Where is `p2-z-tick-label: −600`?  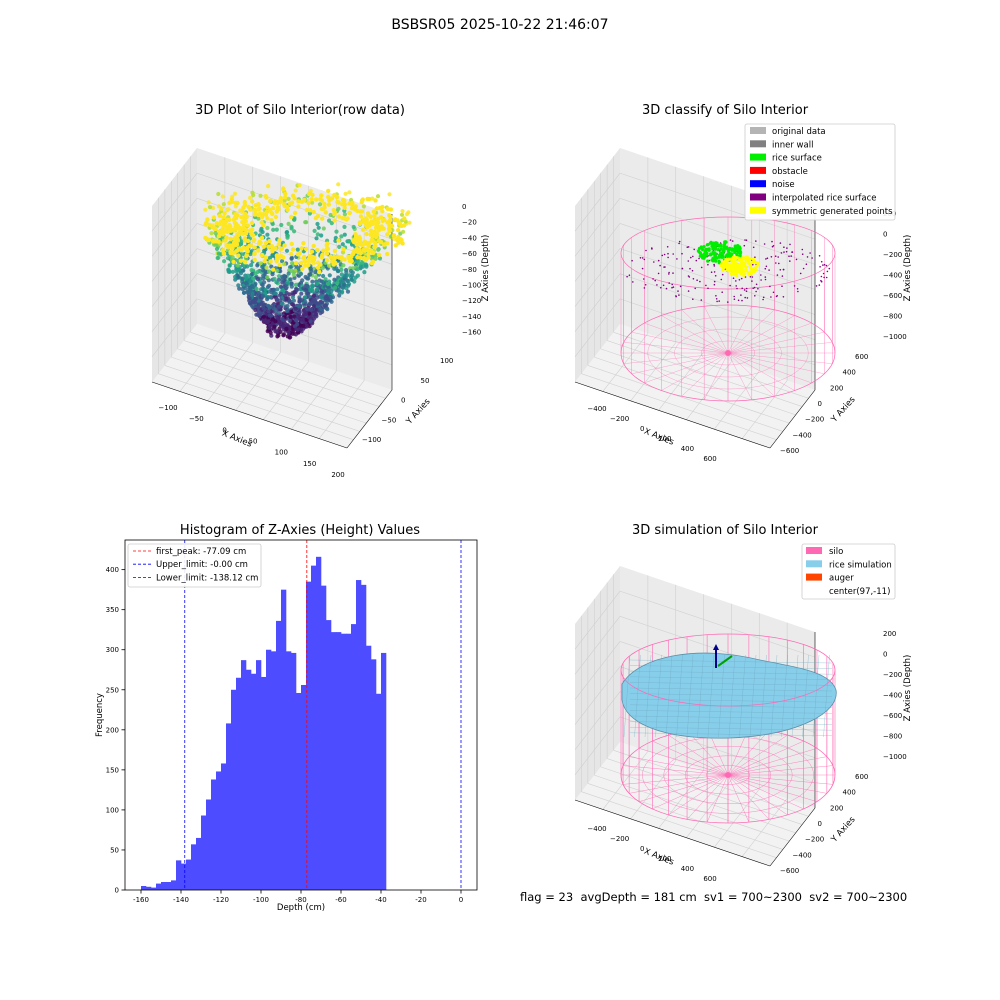 p2-z-tick-label: −600 is located at coordinates (892, 296).